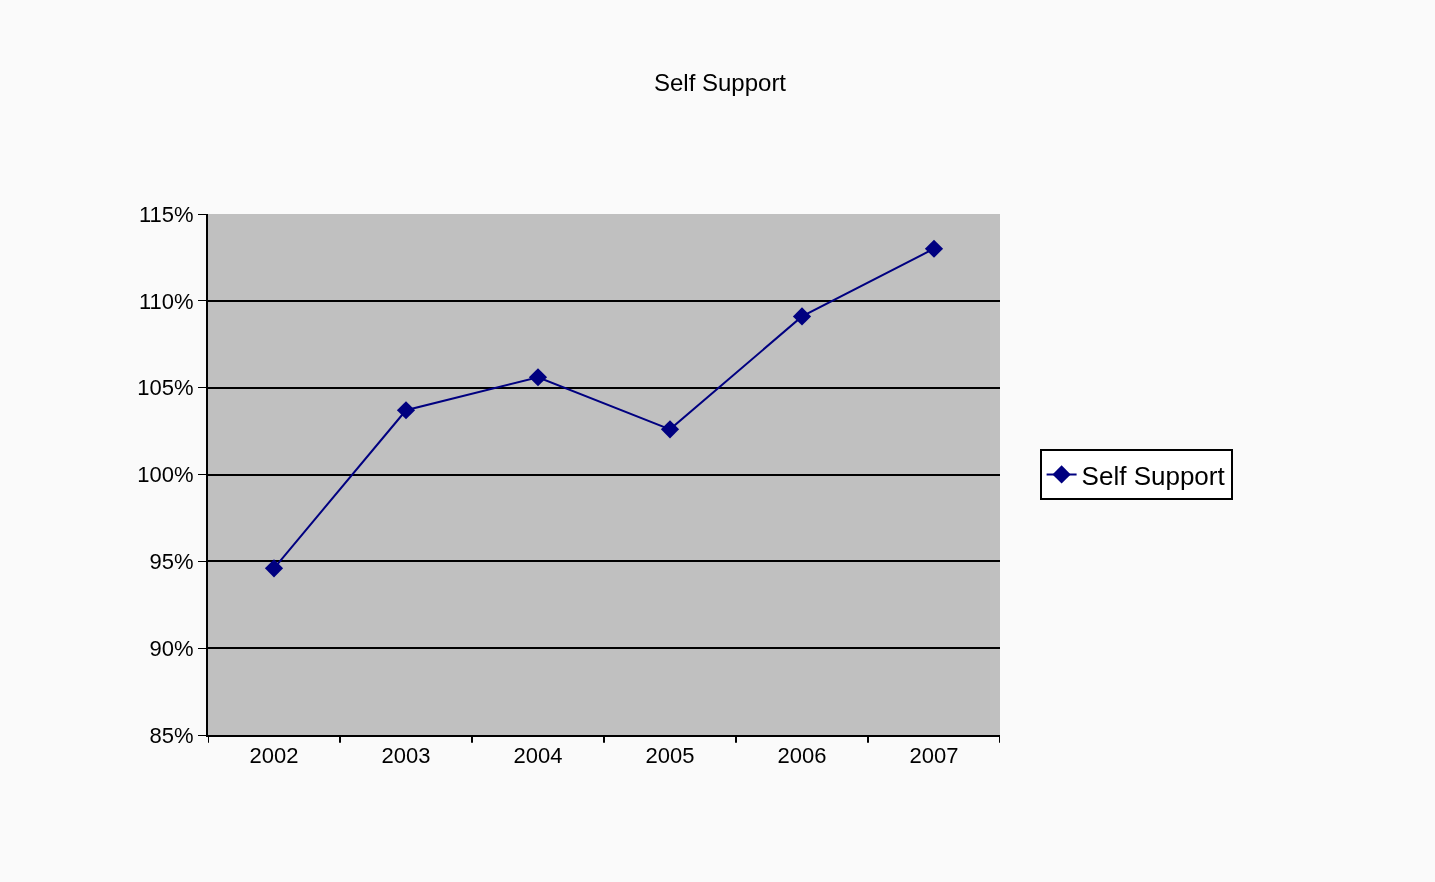 The image size is (1435, 882). What do you see at coordinates (165, 475) in the screenshot?
I see `y-tick-label: 100%` at bounding box center [165, 475].